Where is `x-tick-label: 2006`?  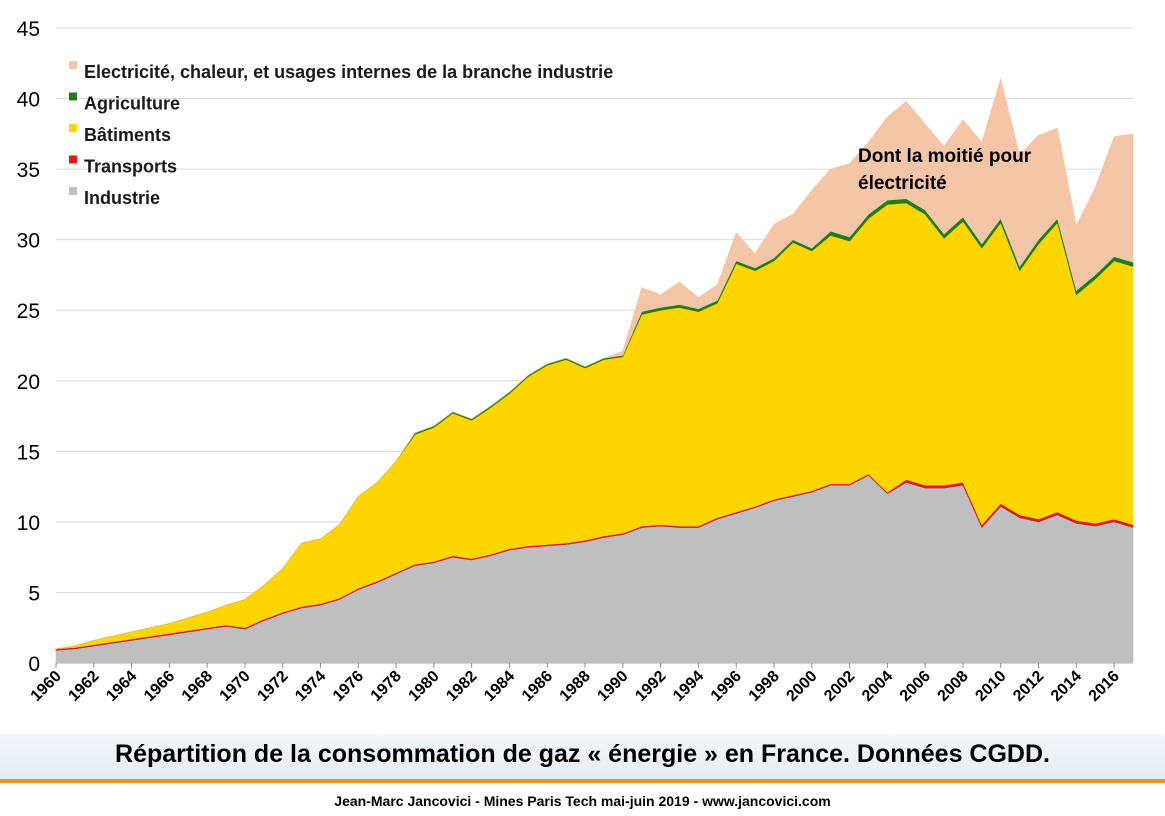 x-tick-label: 2006 is located at coordinates (915, 686).